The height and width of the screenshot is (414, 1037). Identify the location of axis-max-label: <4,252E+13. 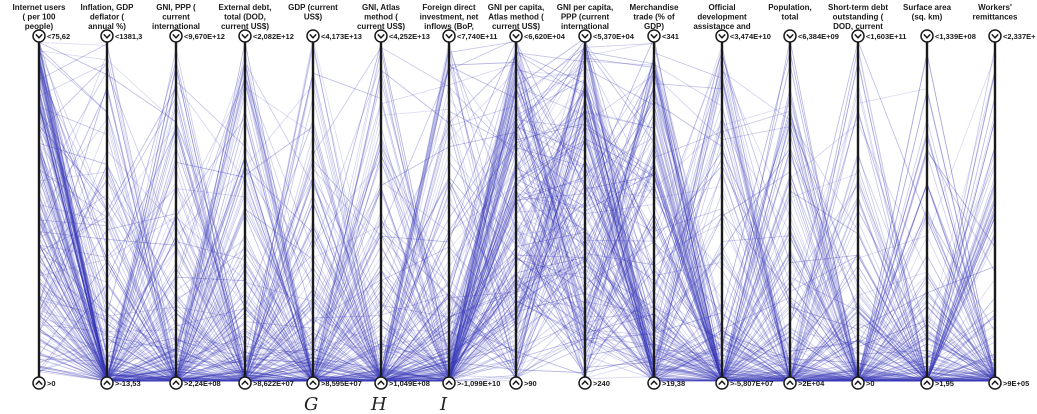
(409, 36).